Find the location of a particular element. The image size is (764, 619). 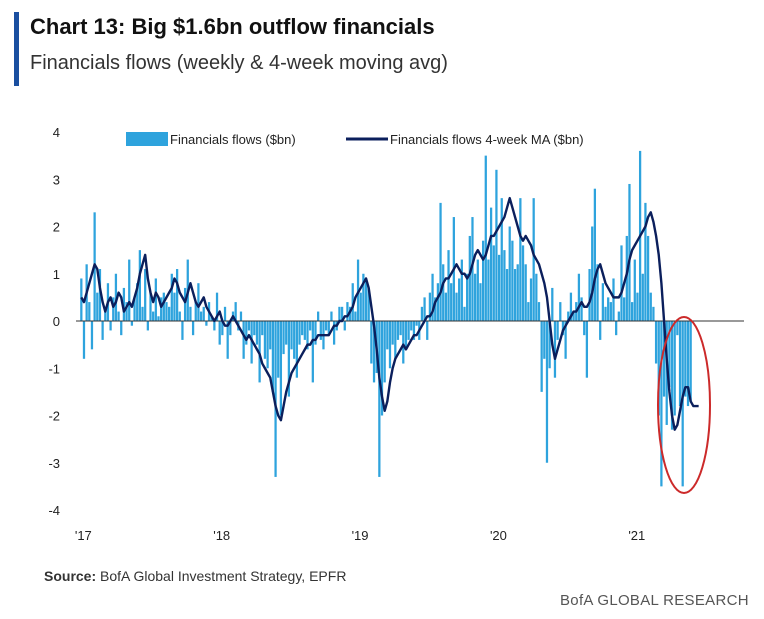

y-tick-label: -1 is located at coordinates (54, 368).